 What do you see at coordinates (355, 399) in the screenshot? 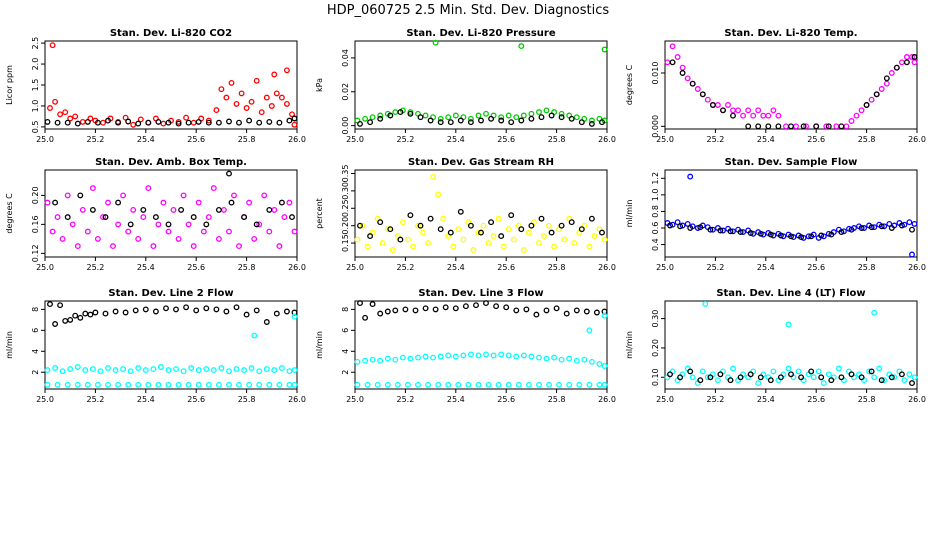
I see `x-tick-label: 25.0` at bounding box center [355, 399].